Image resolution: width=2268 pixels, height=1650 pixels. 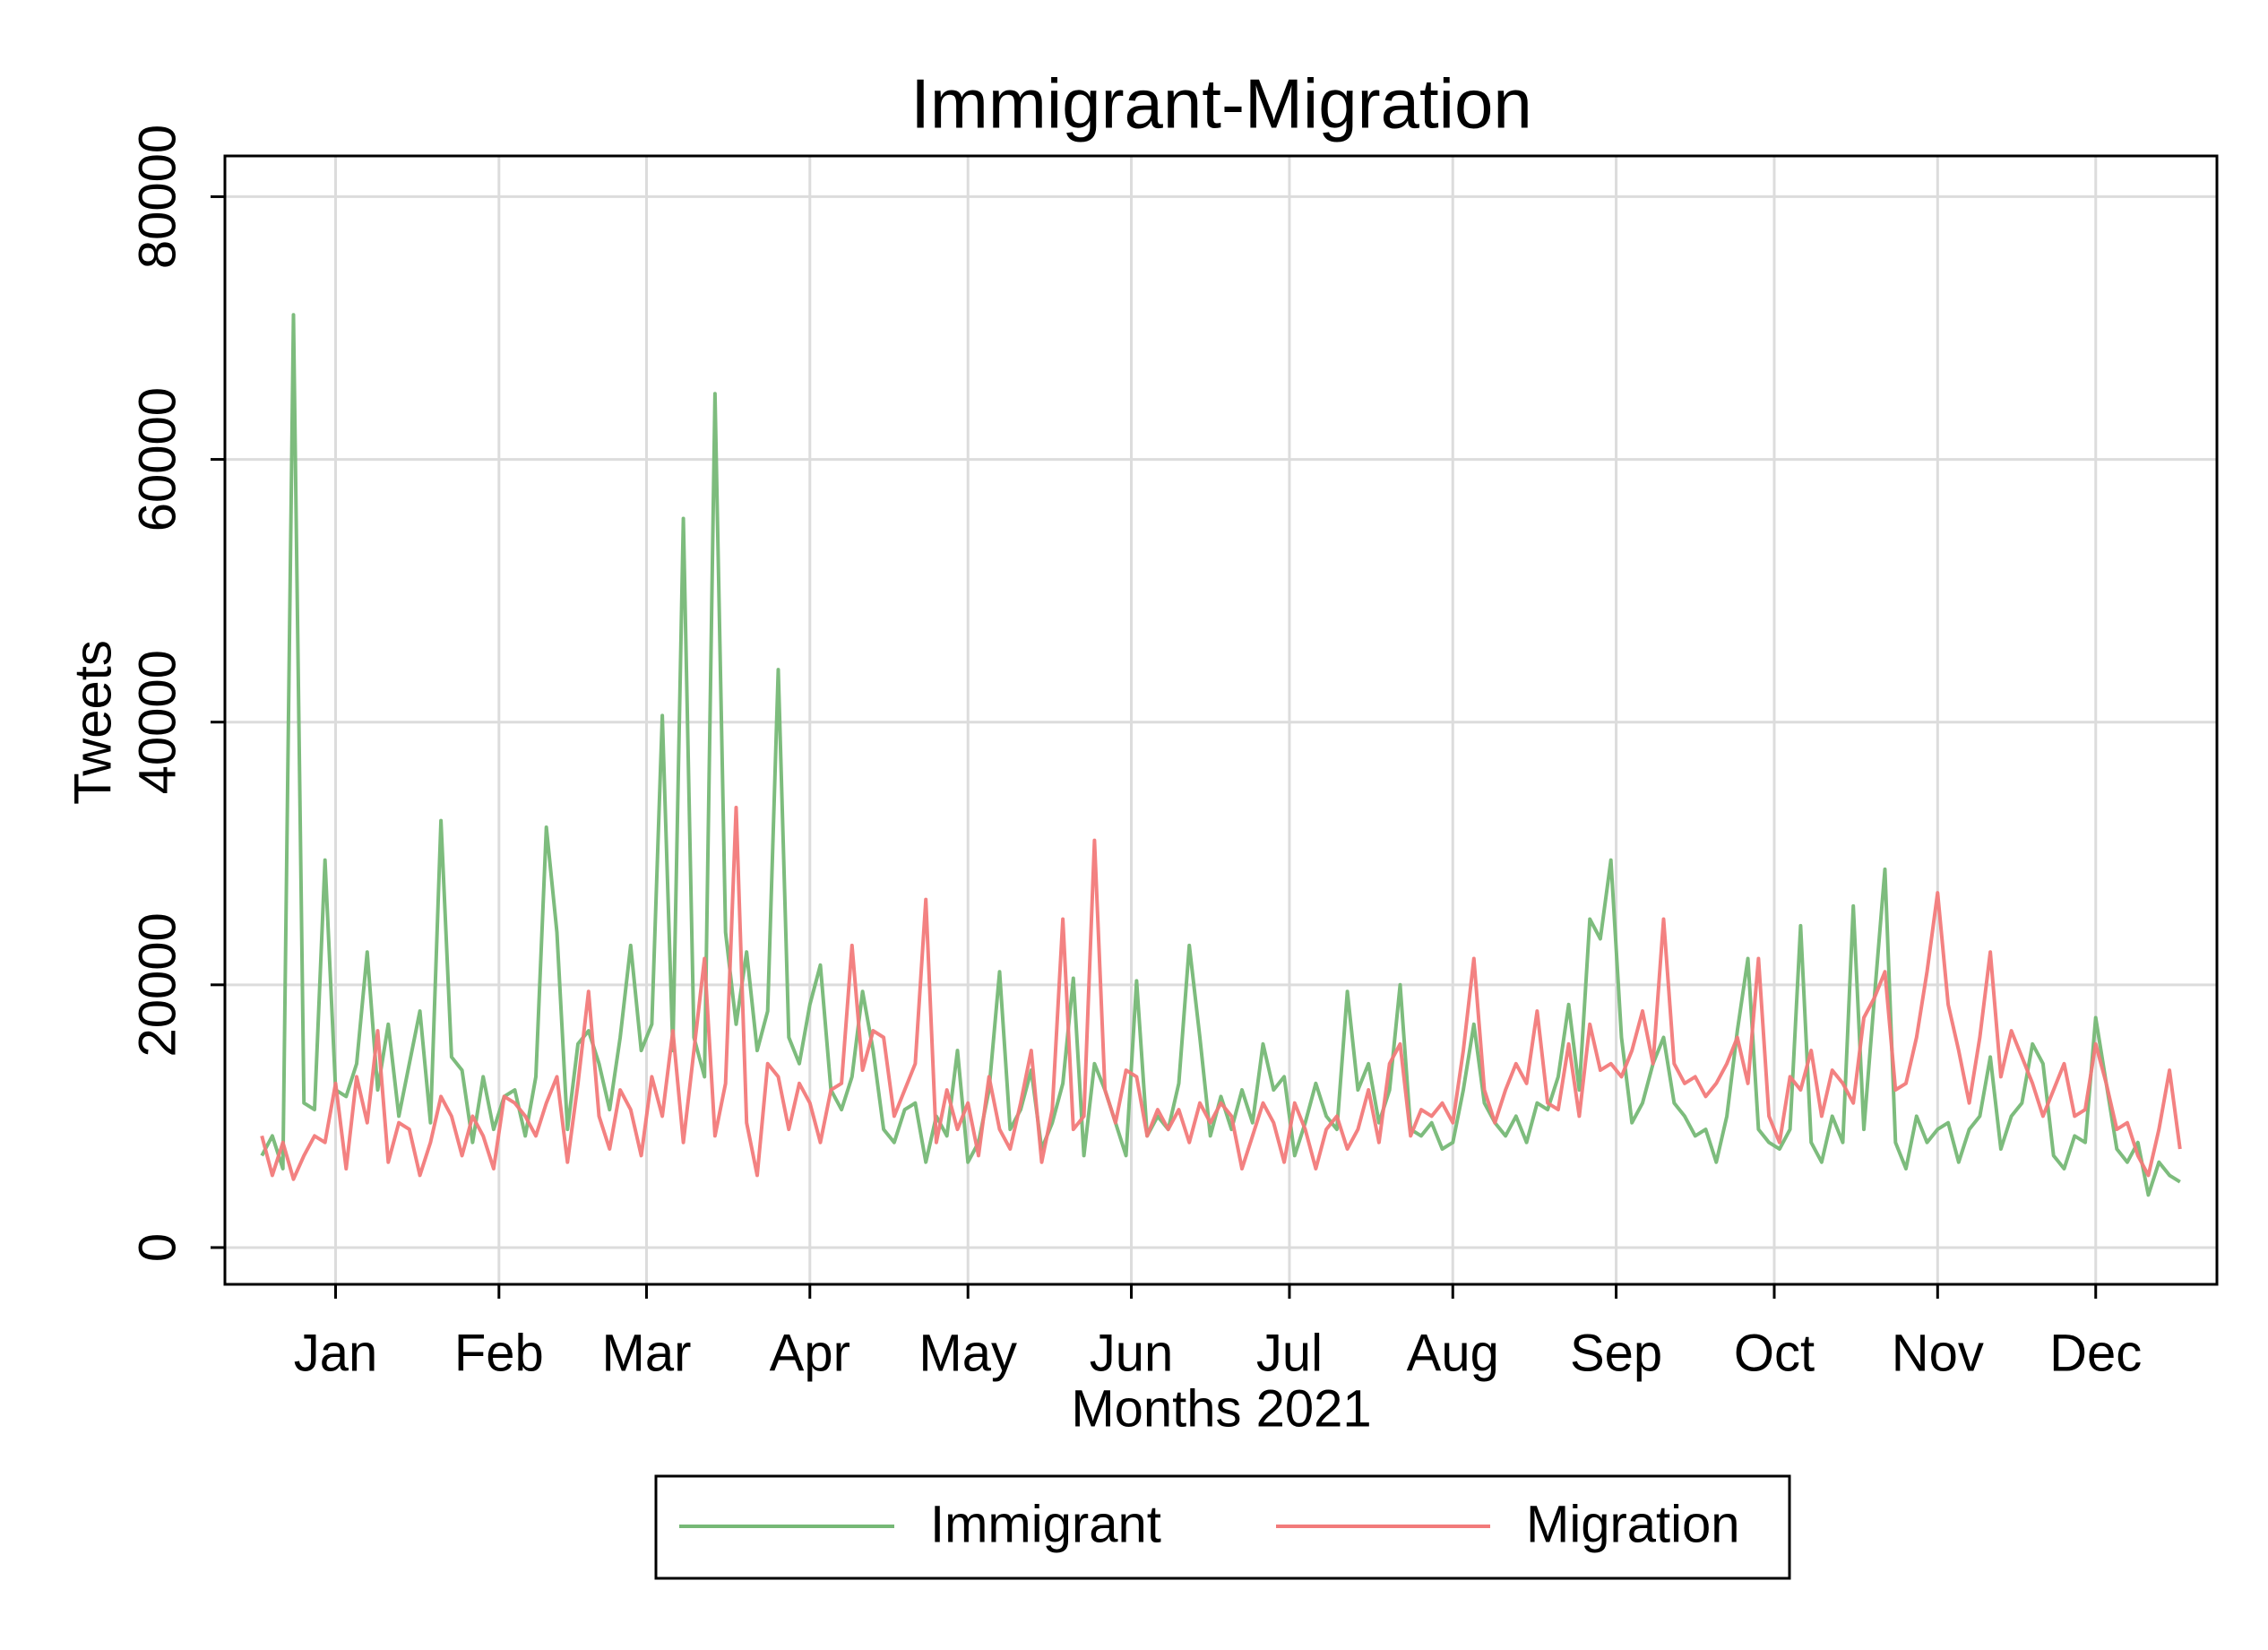 What do you see at coordinates (1938, 1353) in the screenshot?
I see `x-tick-label: Nov` at bounding box center [1938, 1353].